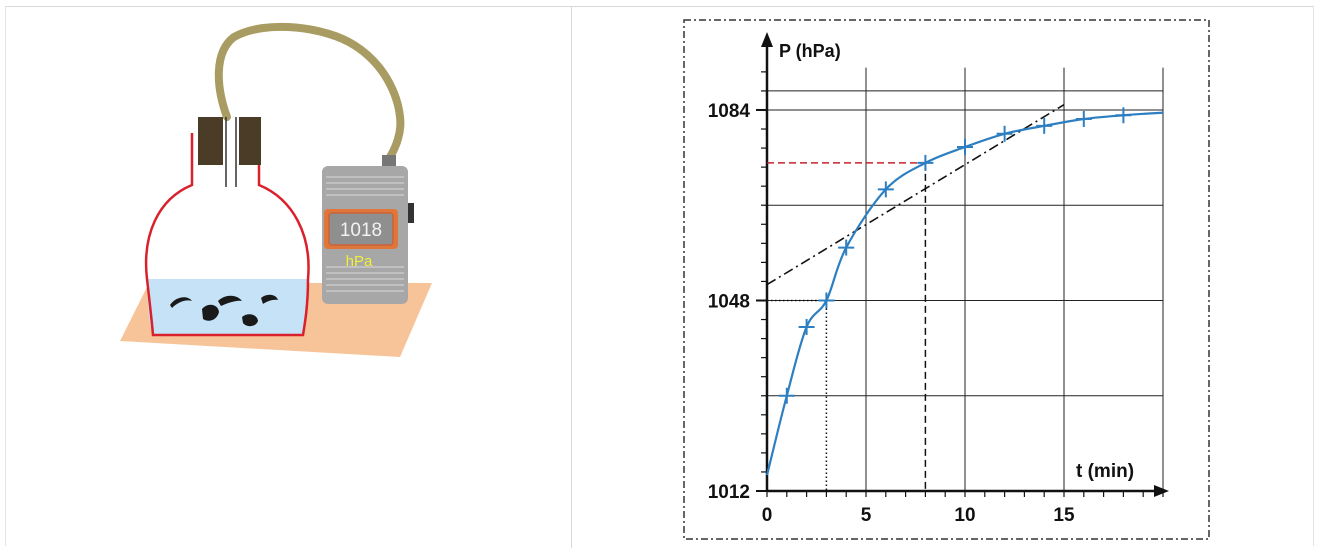 The width and height of the screenshot is (1319, 553). What do you see at coordinates (250, 141) in the screenshot?
I see `stopper-right` at bounding box center [250, 141].